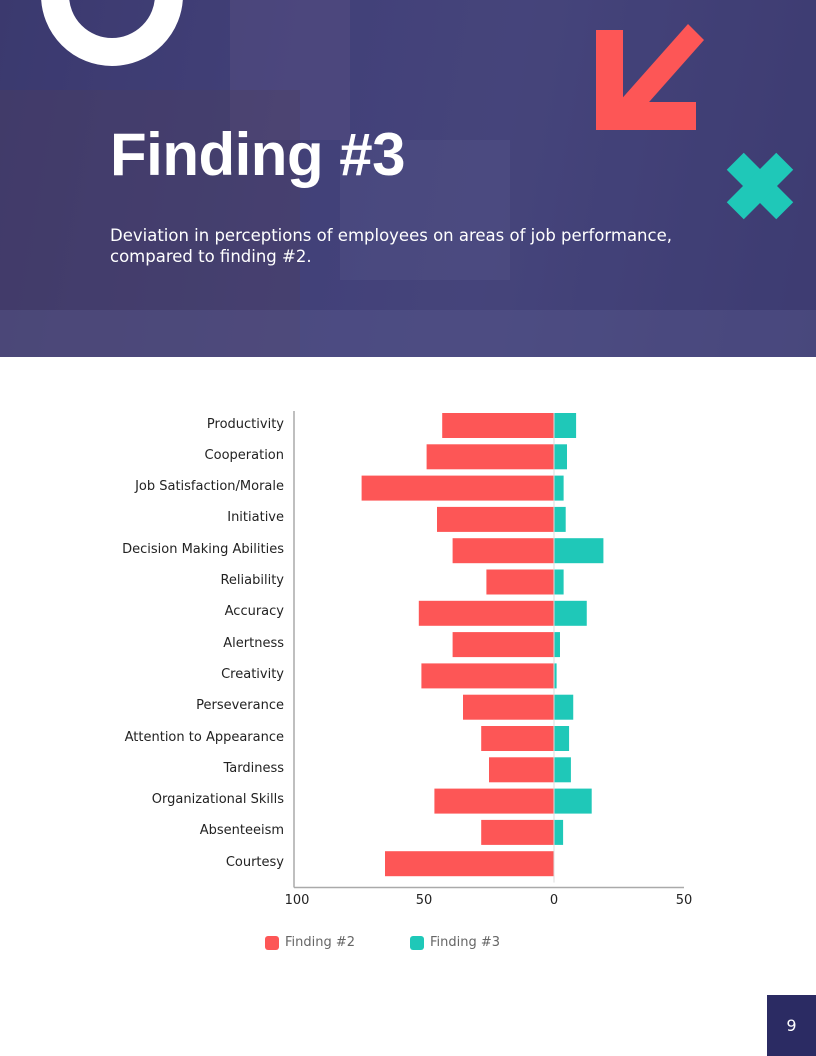 This screenshot has height=1056, width=816. I want to click on ring-decoration, so click(112, 33).